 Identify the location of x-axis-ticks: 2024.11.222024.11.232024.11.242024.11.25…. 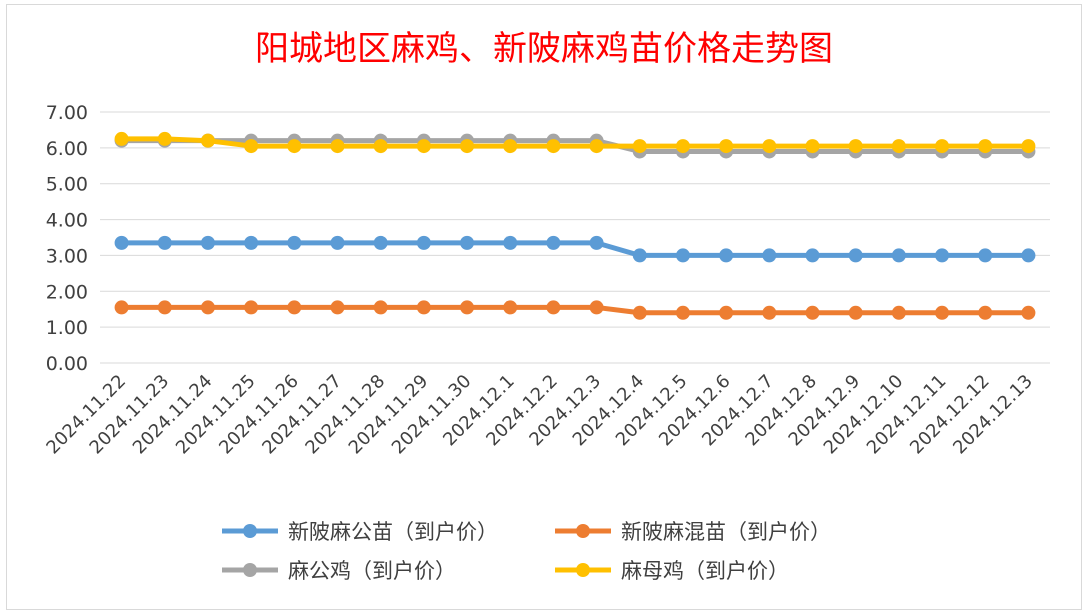
(539, 415).